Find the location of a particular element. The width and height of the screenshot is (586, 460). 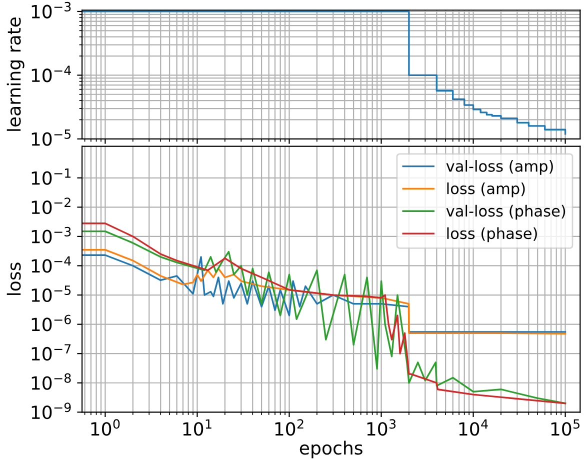

y-tick-label: 10$^{−7}$ is located at coordinates (51, 352).